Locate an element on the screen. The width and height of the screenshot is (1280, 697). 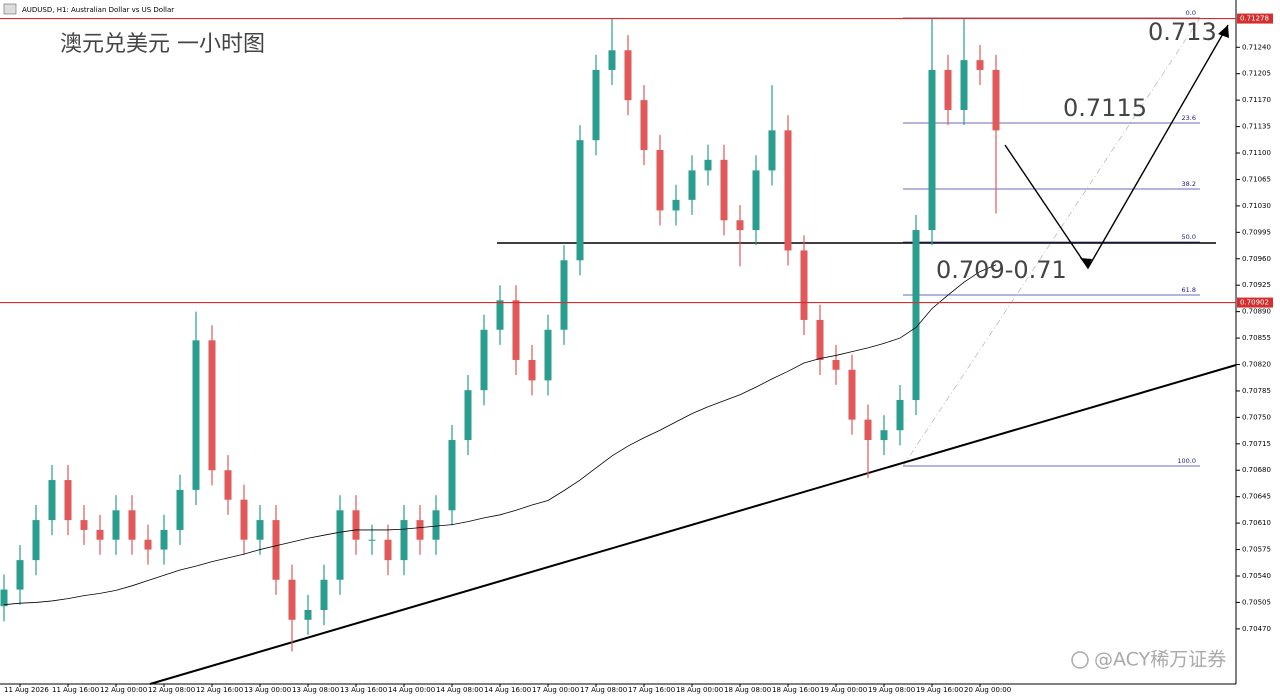
y-tick-label: 0.71065 is located at coordinates (1256, 179).